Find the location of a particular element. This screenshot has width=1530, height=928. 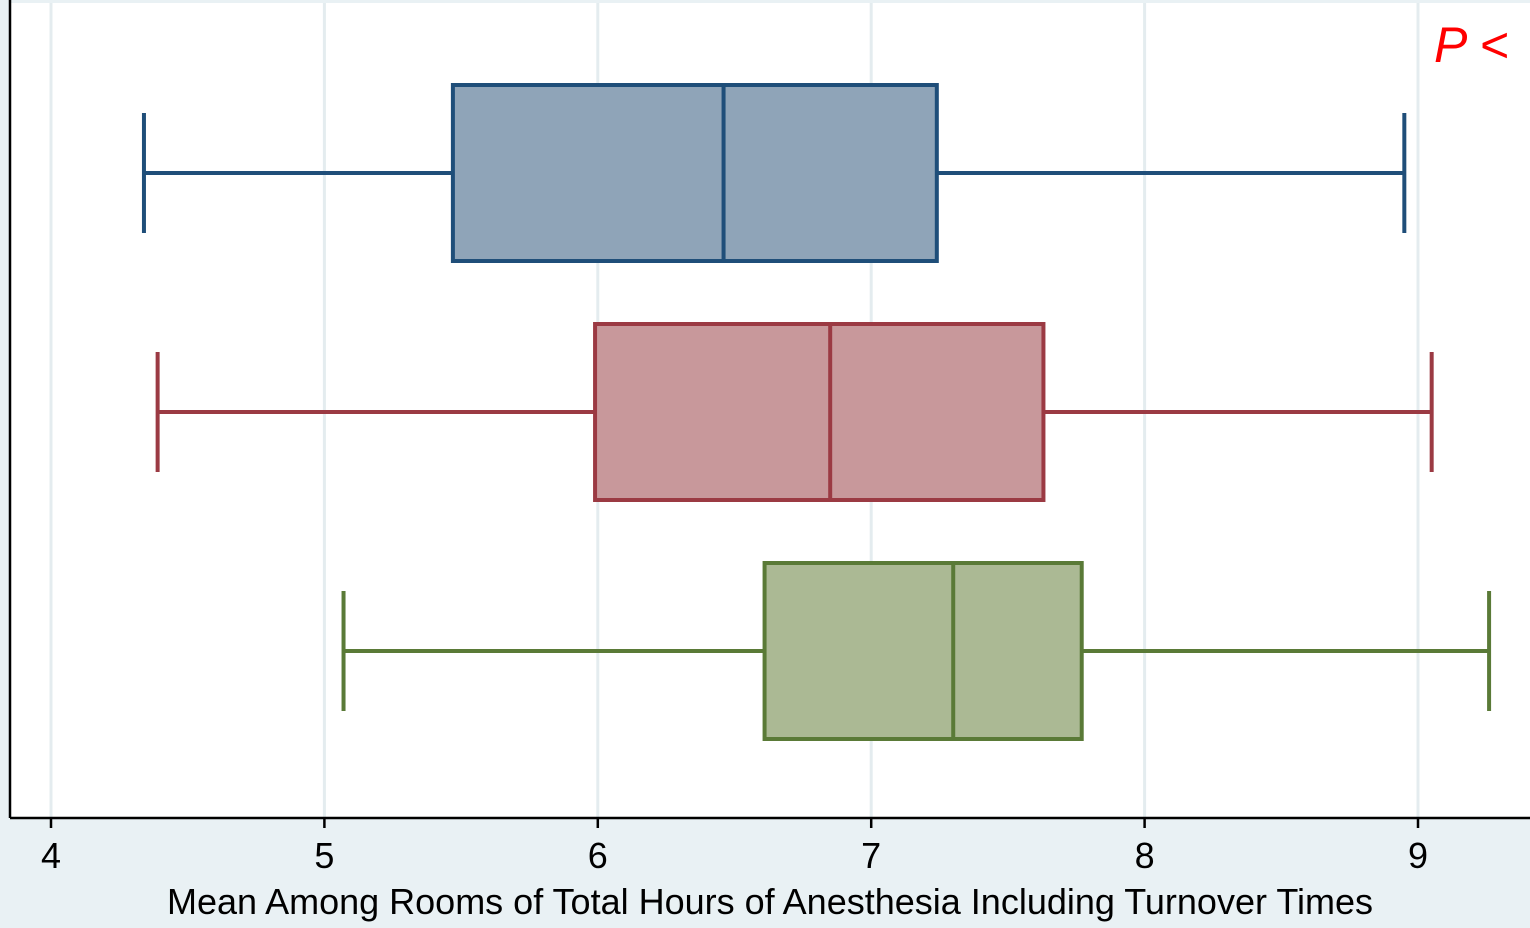

x-tick-label: 4 is located at coordinates (51, 855).